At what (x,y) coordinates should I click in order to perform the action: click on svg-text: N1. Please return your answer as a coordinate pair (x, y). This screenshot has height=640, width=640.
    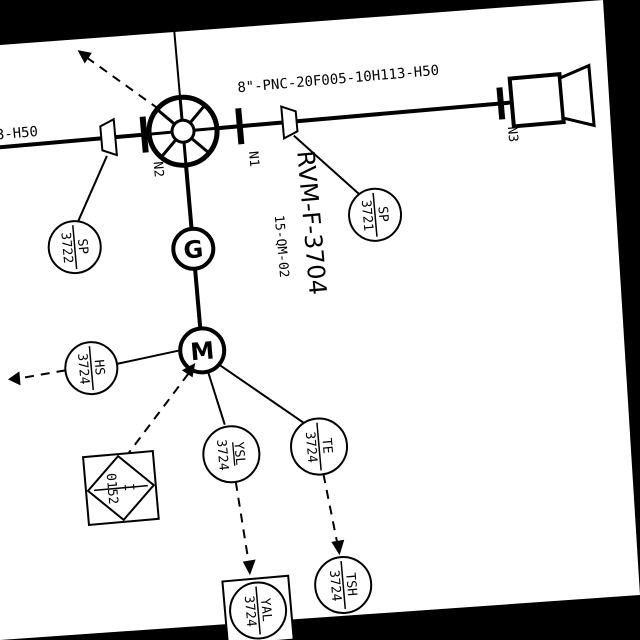
    Looking at the image, I should click on (253, 159).